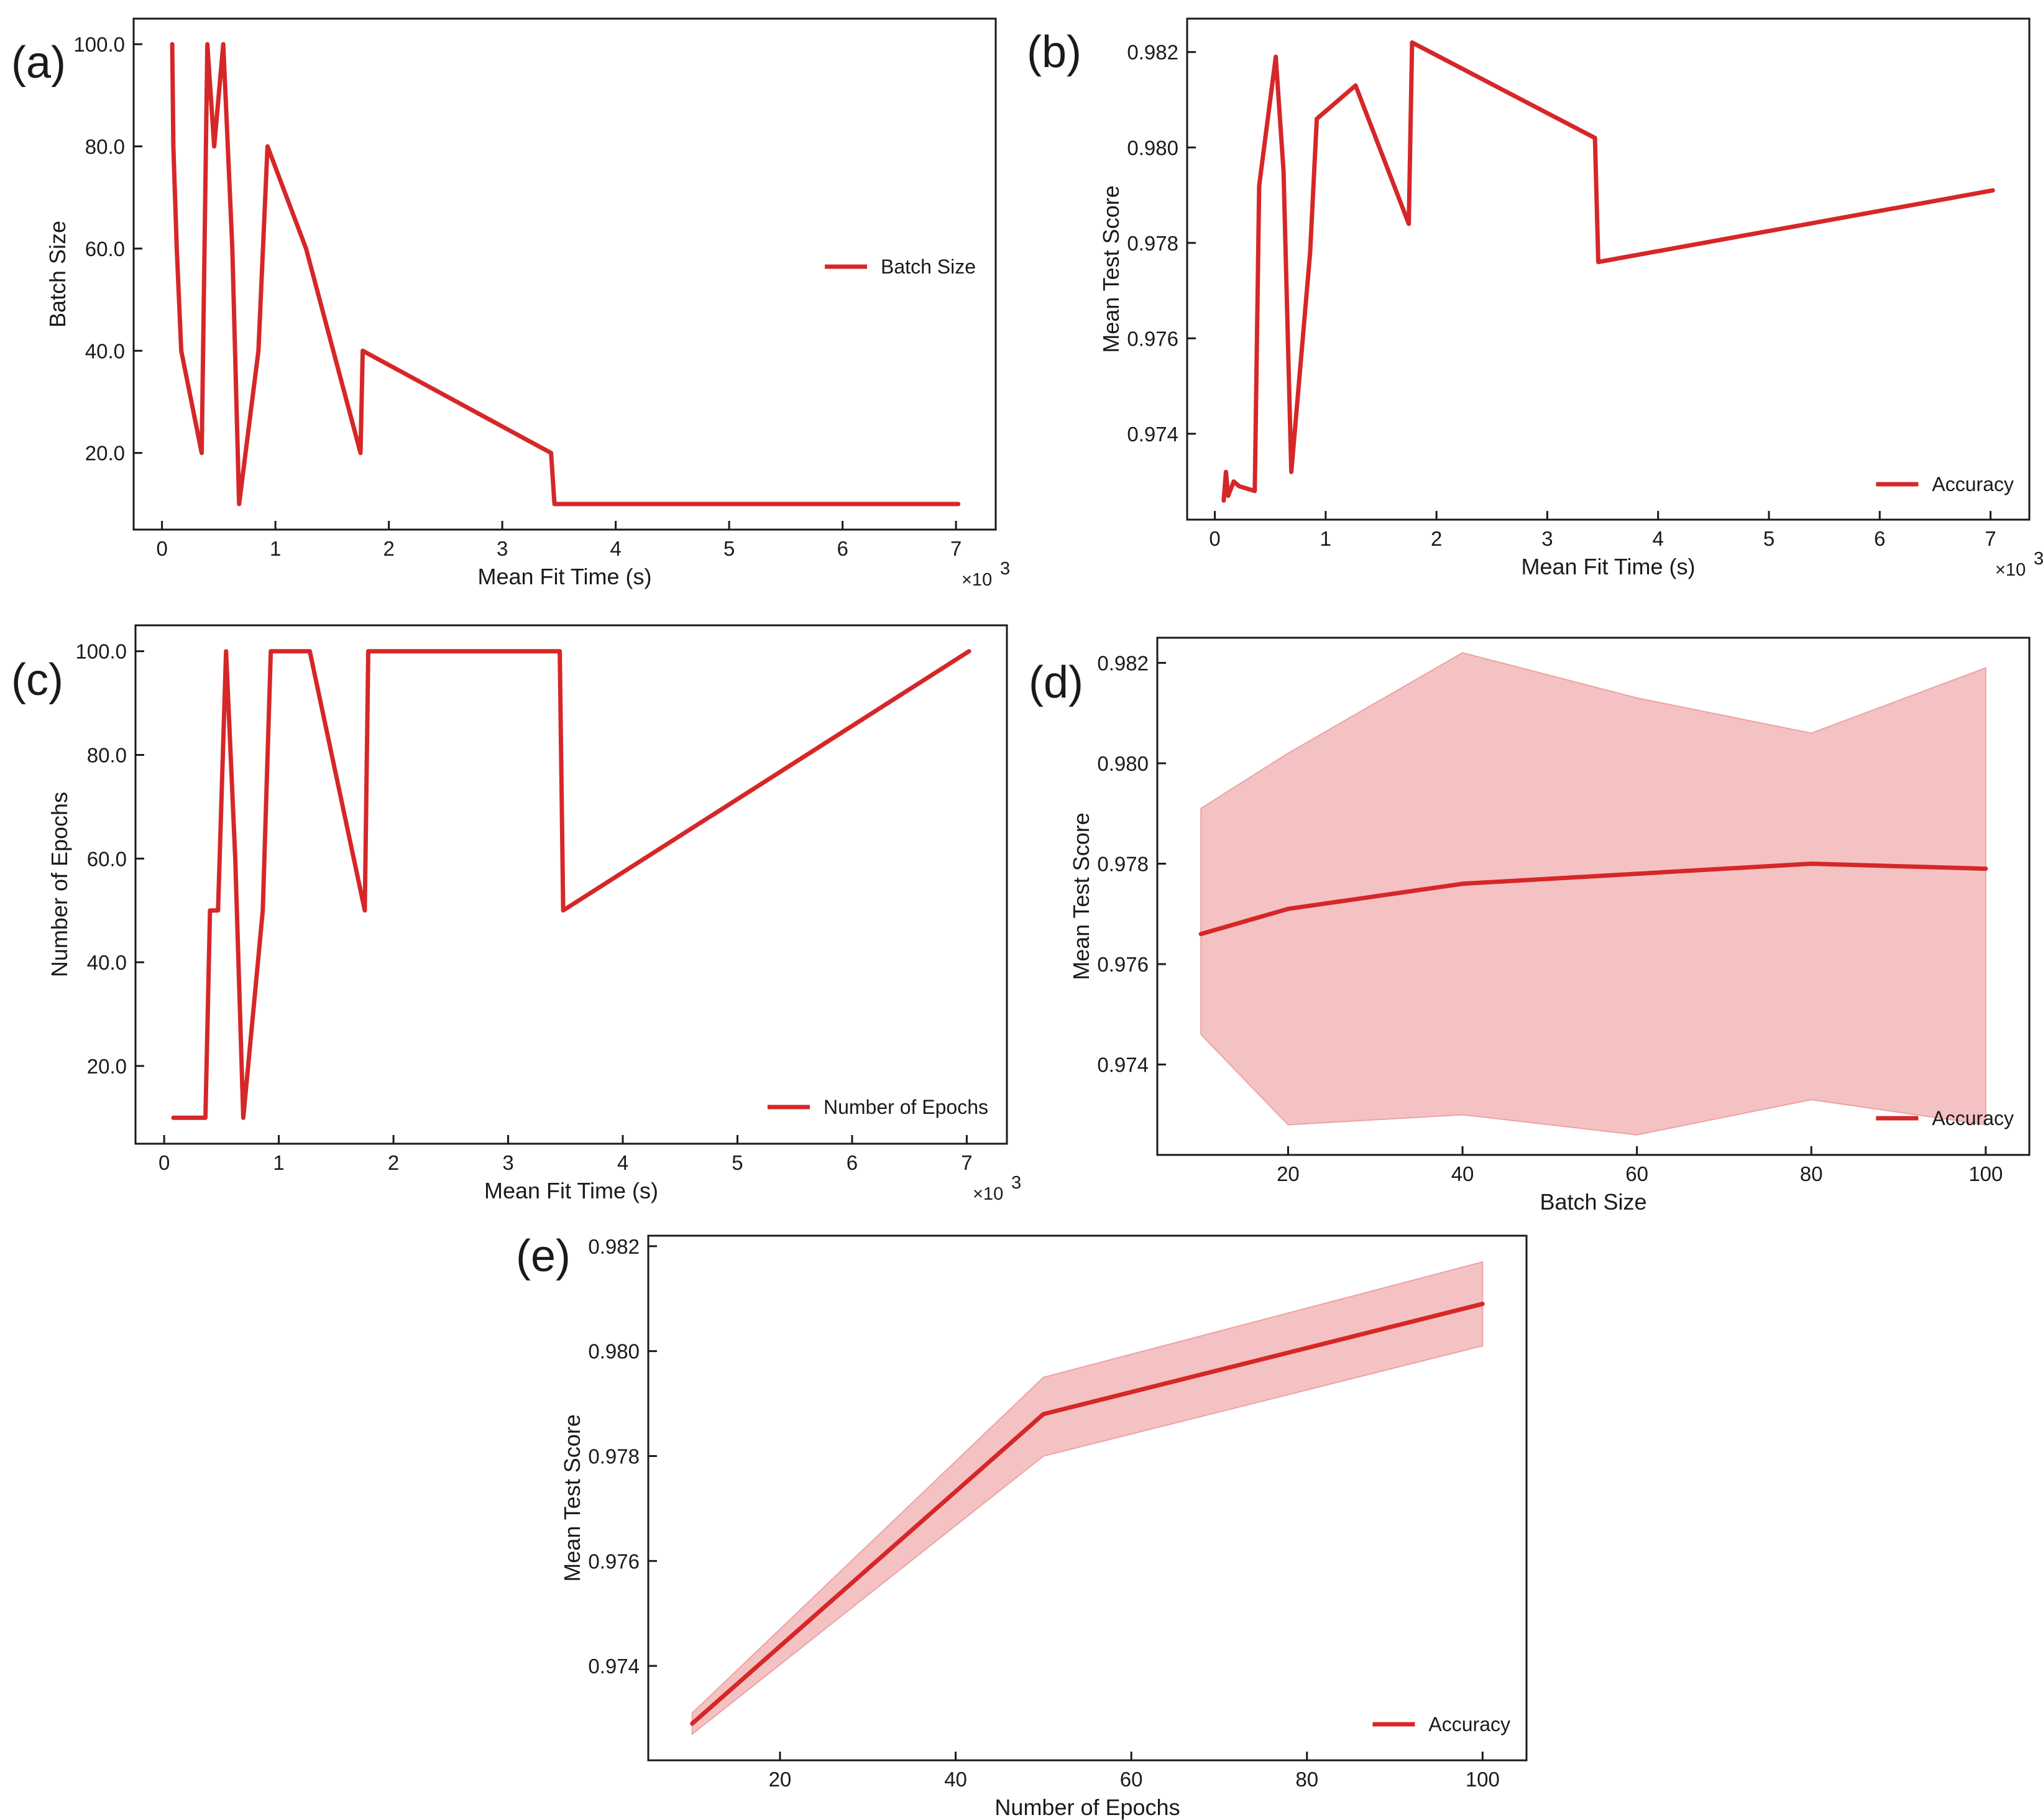  Describe the element at coordinates (1462, 1173) in the screenshot. I see `x-tick-label: 40` at that location.